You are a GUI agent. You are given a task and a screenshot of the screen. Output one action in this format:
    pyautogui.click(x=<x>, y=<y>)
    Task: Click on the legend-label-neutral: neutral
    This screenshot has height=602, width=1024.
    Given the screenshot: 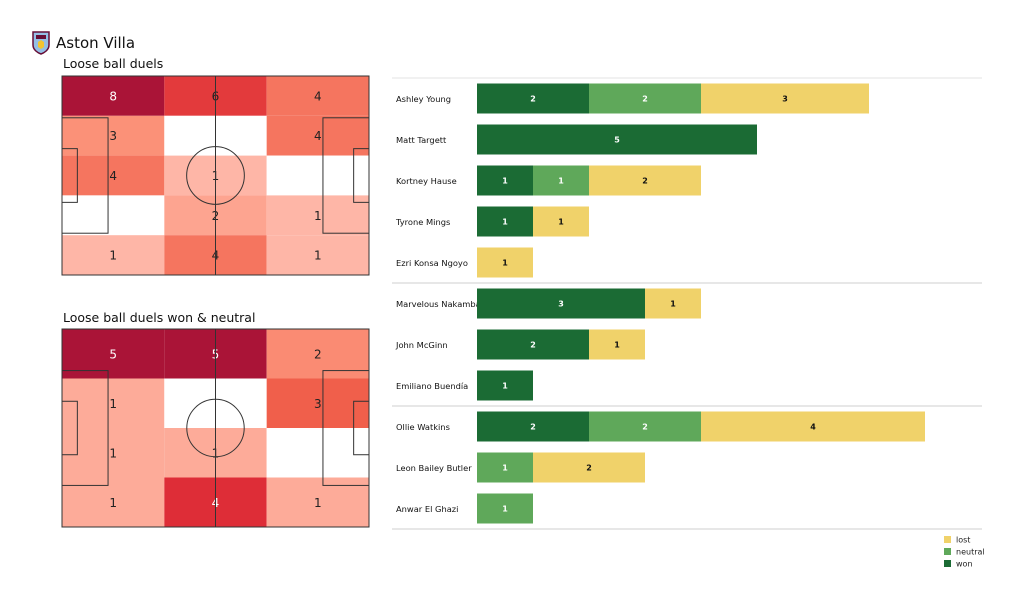 What is the action you would take?
    pyautogui.click(x=970, y=552)
    